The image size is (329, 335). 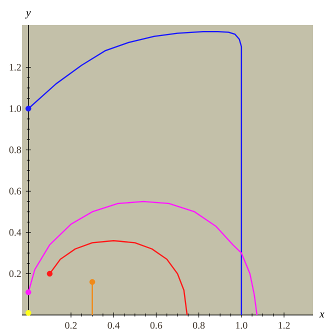 What do you see at coordinates (15, 67) in the screenshot?
I see `y-tick-label: 1.2` at bounding box center [15, 67].